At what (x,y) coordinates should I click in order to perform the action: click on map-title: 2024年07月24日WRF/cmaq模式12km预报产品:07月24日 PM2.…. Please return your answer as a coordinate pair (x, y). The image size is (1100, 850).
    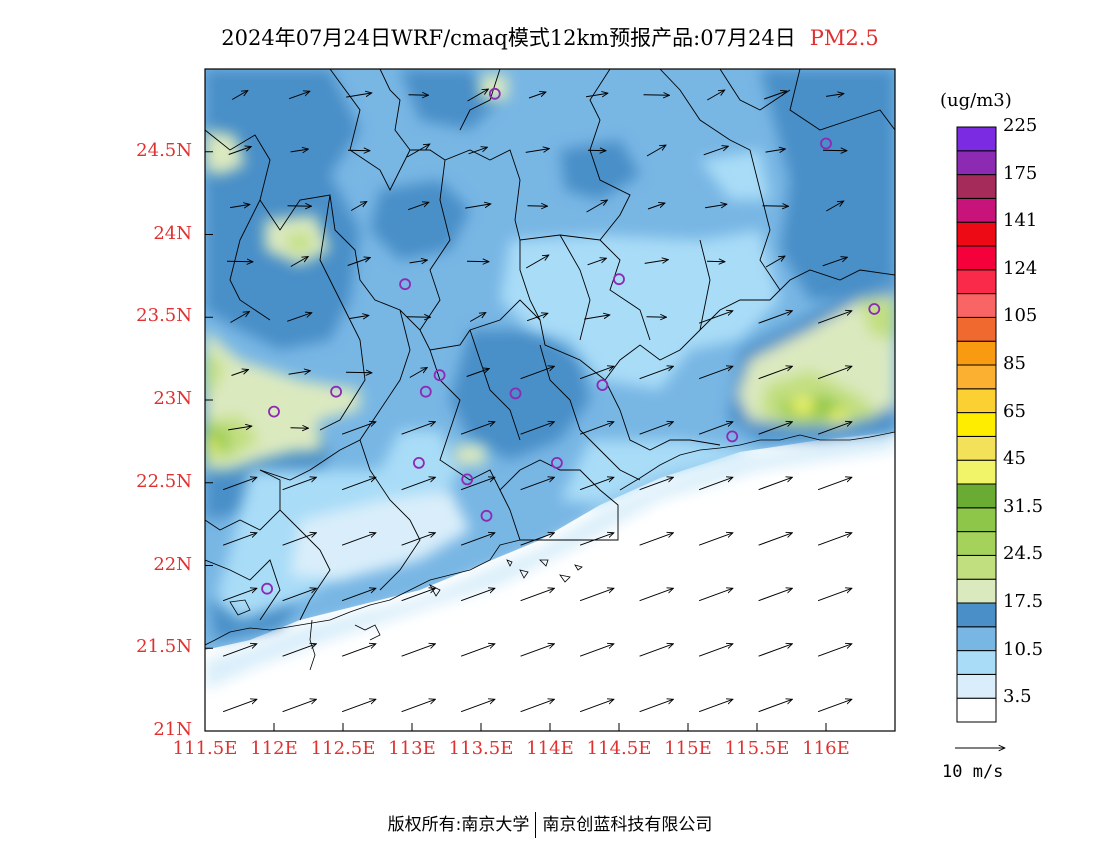
    Looking at the image, I should click on (550, 37).